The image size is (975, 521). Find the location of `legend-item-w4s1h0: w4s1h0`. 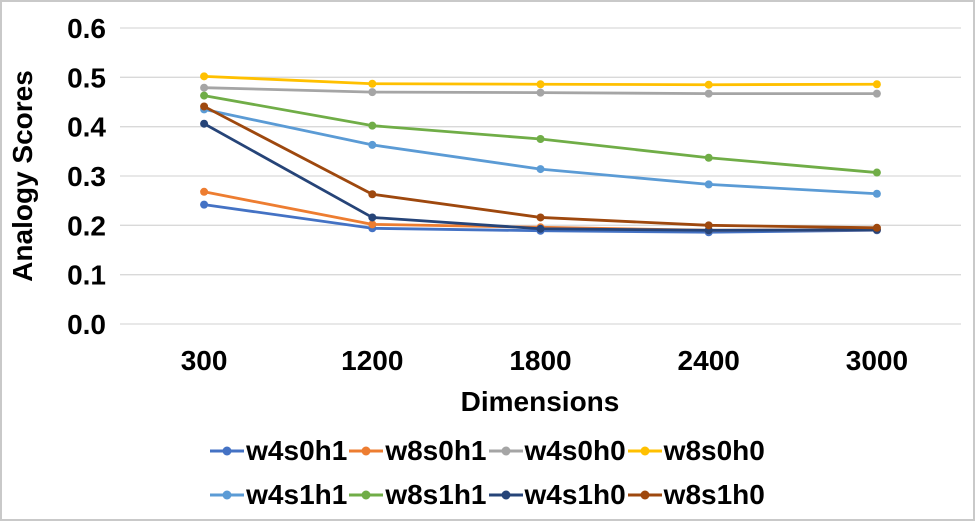

legend-item-w4s1h0: w4s1h0 is located at coordinates (557, 494).